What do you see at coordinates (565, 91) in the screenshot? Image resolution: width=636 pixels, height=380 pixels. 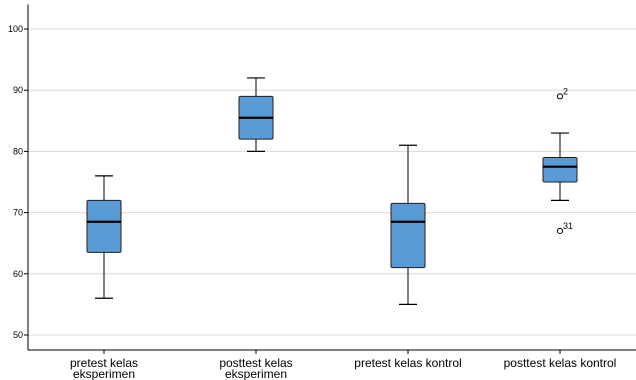 I see `outlier-label: 2` at bounding box center [565, 91].